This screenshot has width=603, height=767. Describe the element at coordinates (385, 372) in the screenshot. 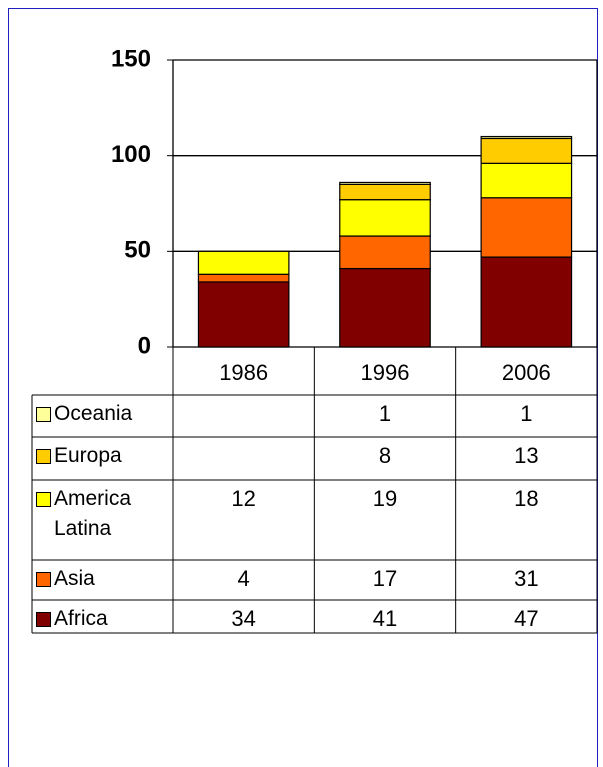

I see `x-tick-label: 1996` at that location.